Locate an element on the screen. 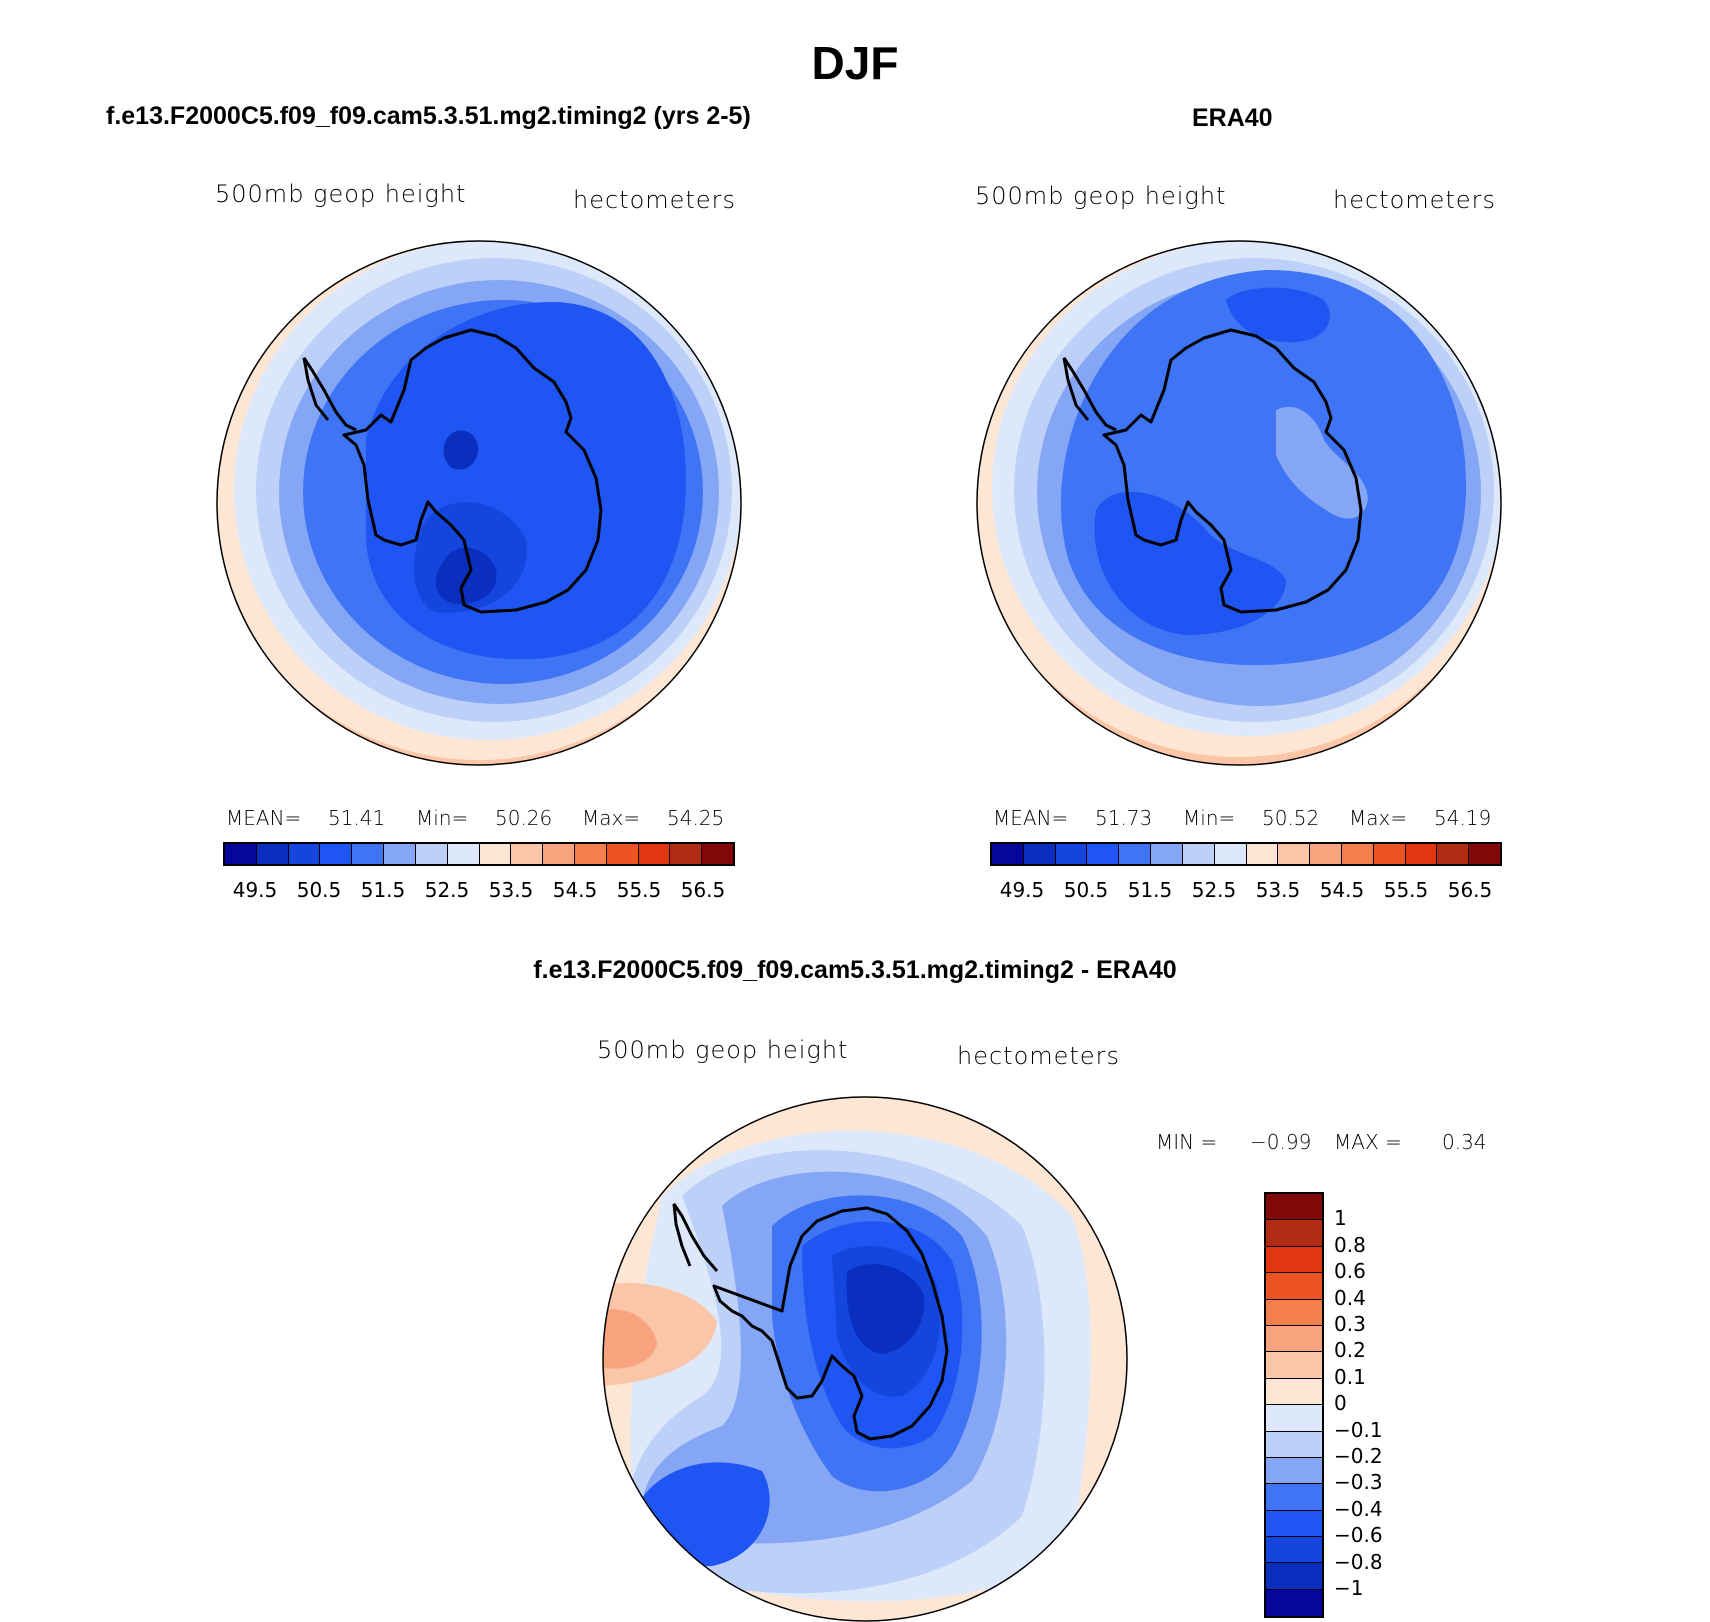 This screenshot has width=1710, height=1622. panel2-peninsula is located at coordinates (1089, 394).